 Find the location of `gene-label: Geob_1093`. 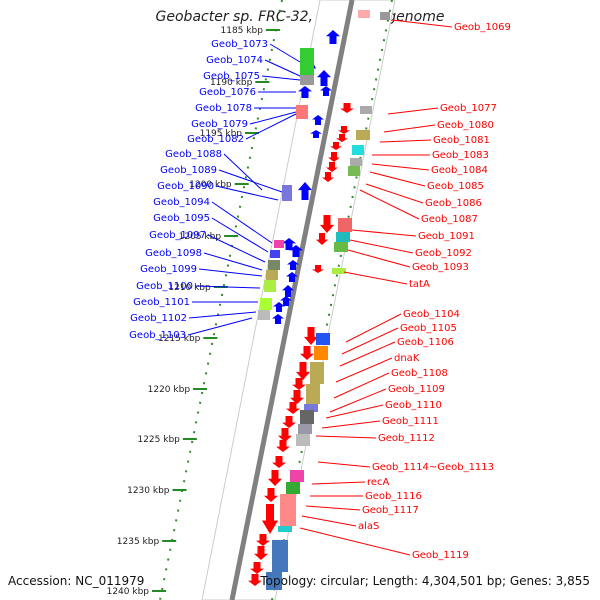

gene-label: Geob_1093 is located at coordinates (440, 267).